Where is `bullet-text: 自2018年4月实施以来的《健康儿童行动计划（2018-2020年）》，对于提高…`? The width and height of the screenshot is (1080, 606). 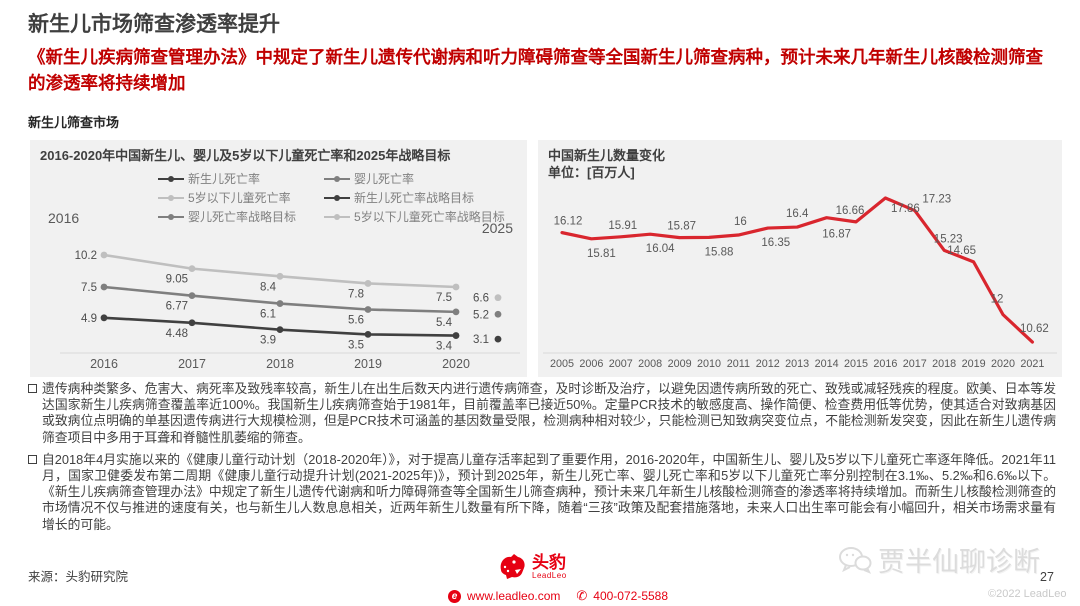 bullet-text: 自2018年4月实施以来的《健康儿童行动计划（2018-2020年）》，对于提高… is located at coordinates (549, 491).